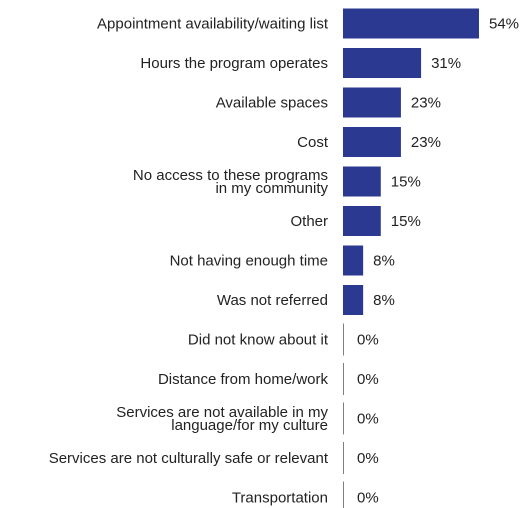 Image resolution: width=530 pixels, height=508 pixels. Describe the element at coordinates (313, 142) in the screenshot. I see `category-label-3: Cost` at that location.